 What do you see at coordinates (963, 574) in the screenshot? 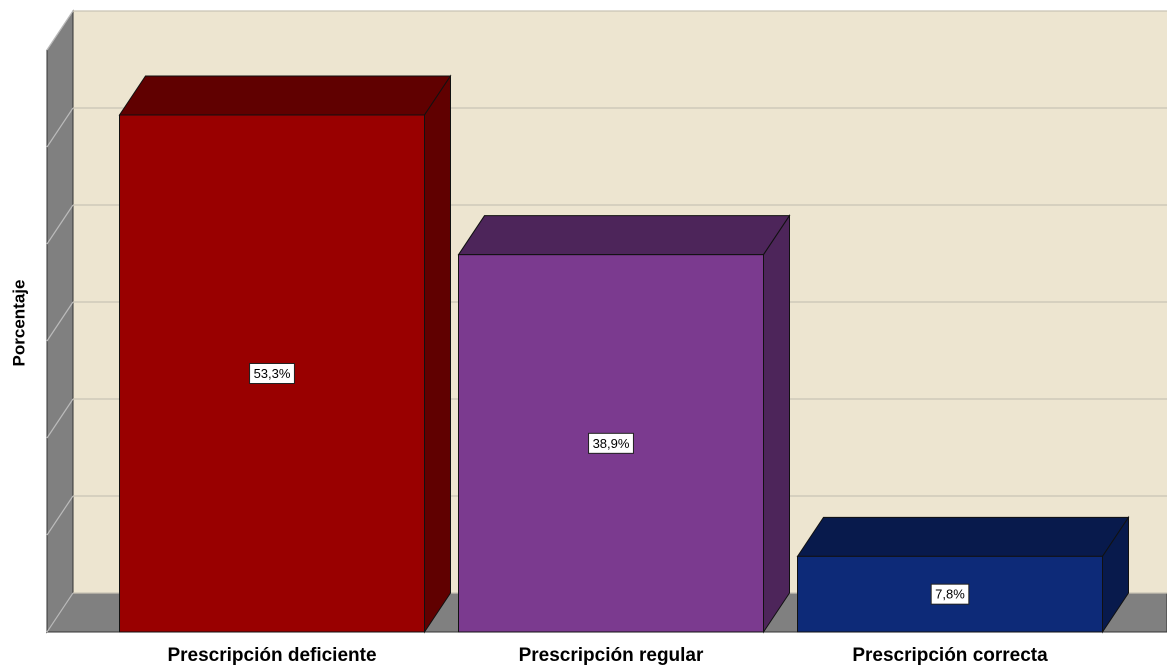
I see `bar` at bounding box center [963, 574].